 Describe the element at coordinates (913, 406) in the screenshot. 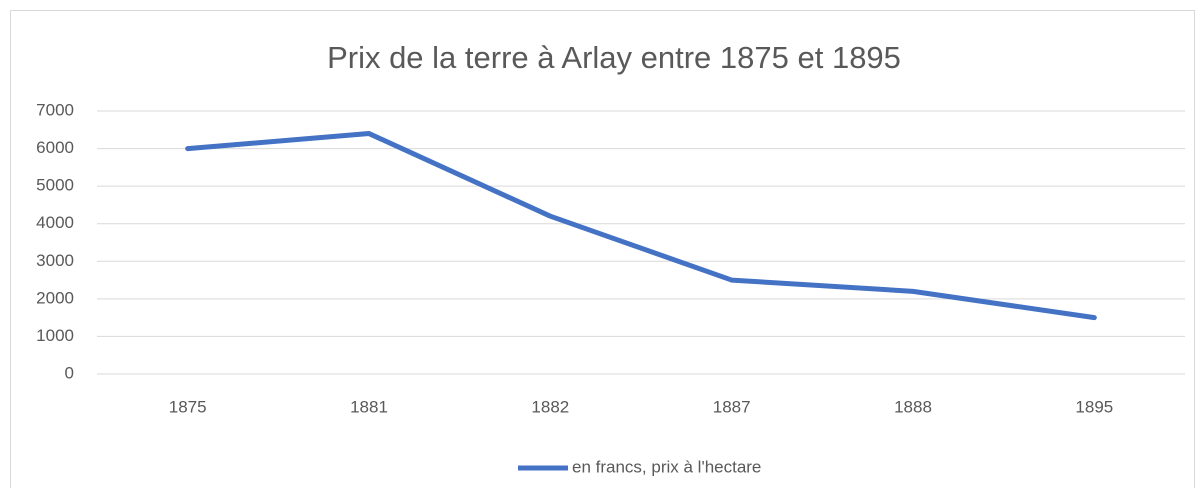

I see `x-tick-label: 1888` at that location.